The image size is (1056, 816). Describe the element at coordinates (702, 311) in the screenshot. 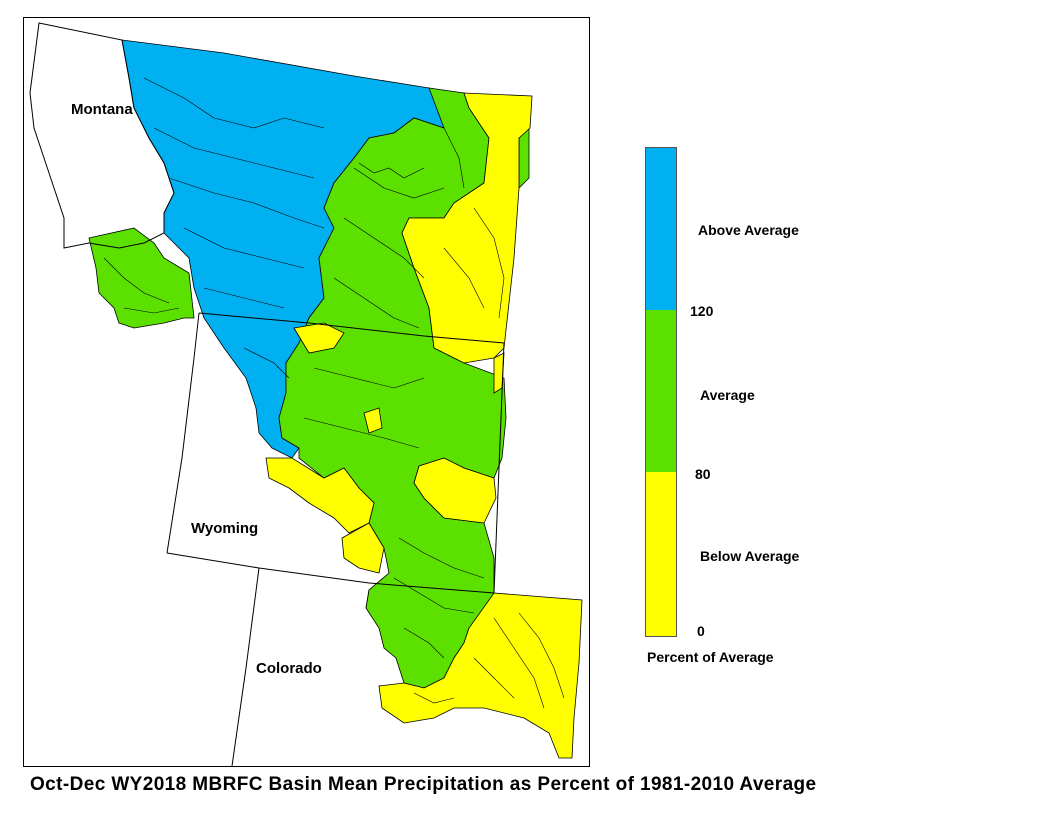

I see `legend-tick-120: 120` at that location.